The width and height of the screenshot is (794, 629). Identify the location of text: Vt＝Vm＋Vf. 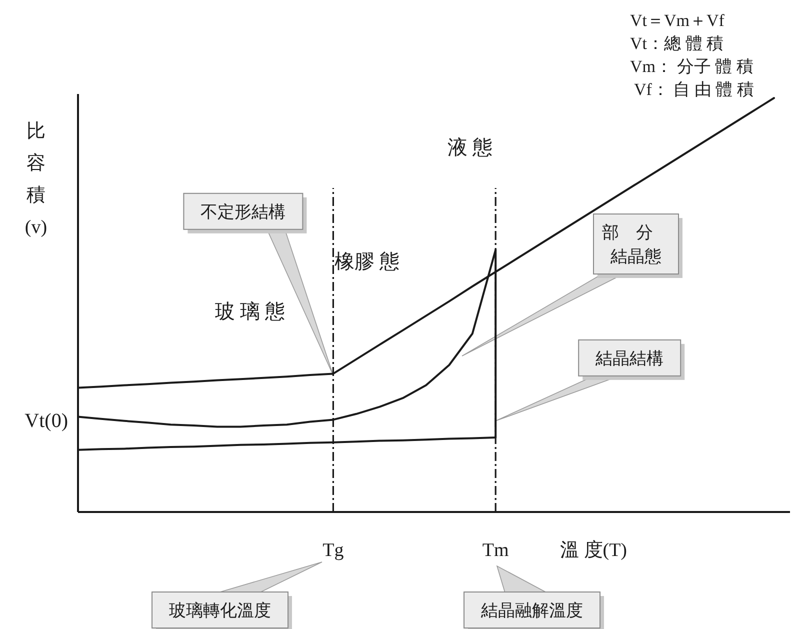
(677, 20).